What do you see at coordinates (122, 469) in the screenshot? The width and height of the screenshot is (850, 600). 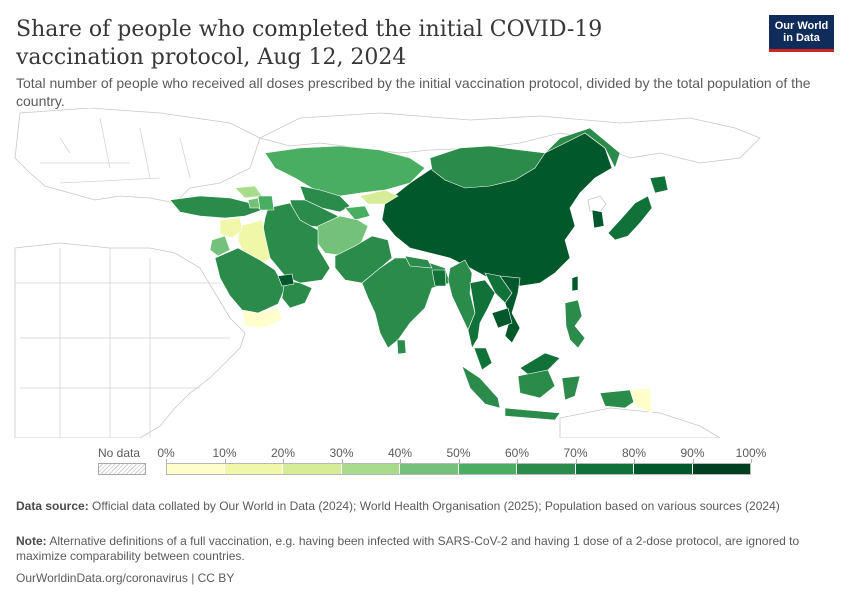 I see `legend-no-data-swatch` at bounding box center [122, 469].